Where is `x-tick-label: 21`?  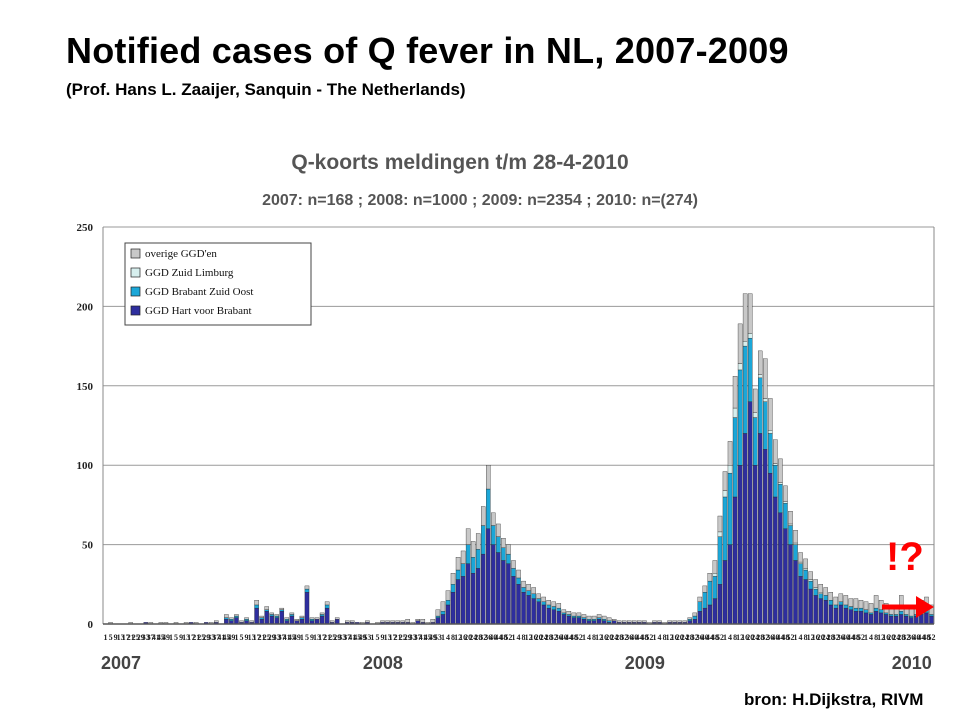
x-tick-label: 21 is located at coordinates (131, 637).